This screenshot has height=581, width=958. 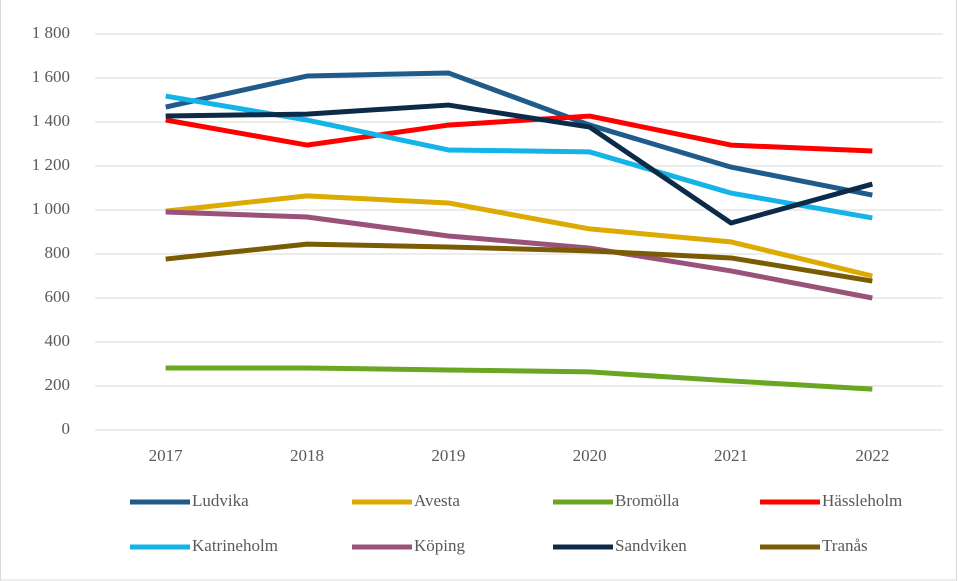 I want to click on x-tick-label: 2019, so click(x=448, y=455).